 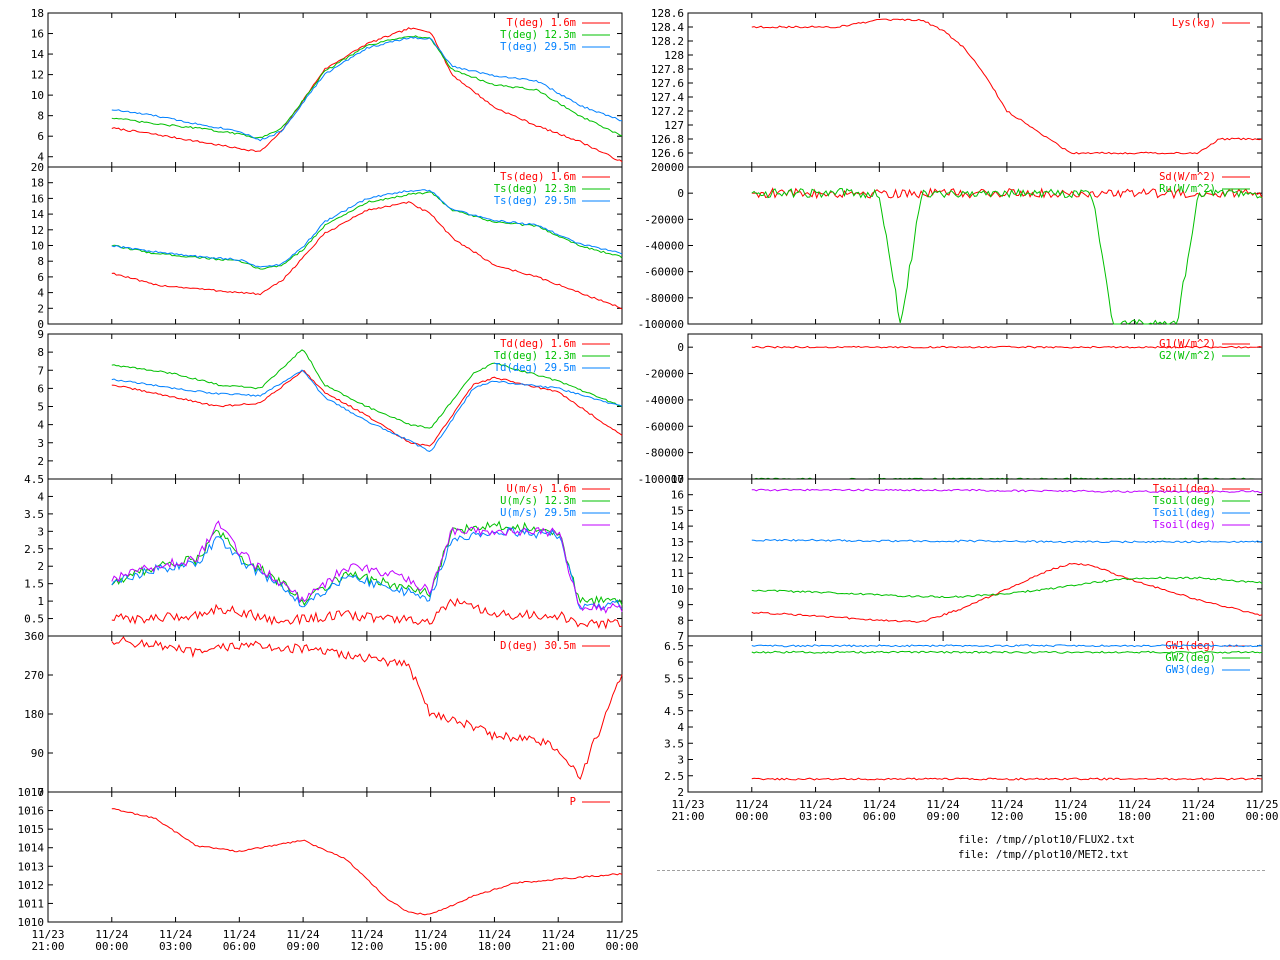 What do you see at coordinates (677, 510) in the screenshot?
I see `y-tick-label: 15` at bounding box center [677, 510].